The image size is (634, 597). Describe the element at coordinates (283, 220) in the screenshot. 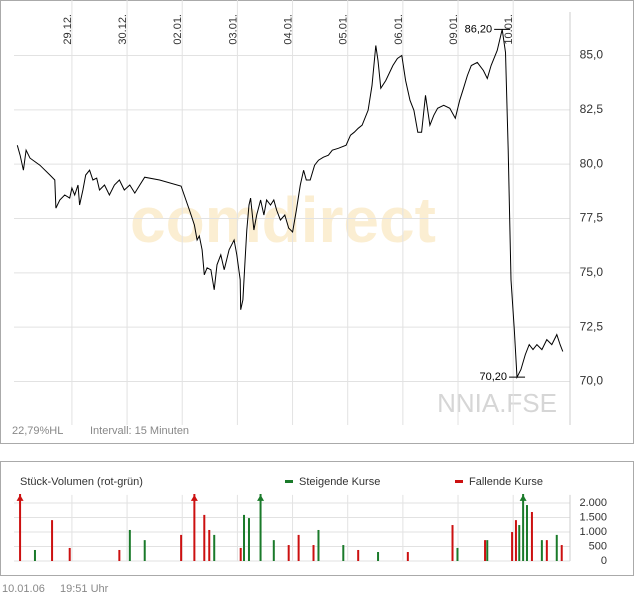

I see `watermark: comdirect` at that location.